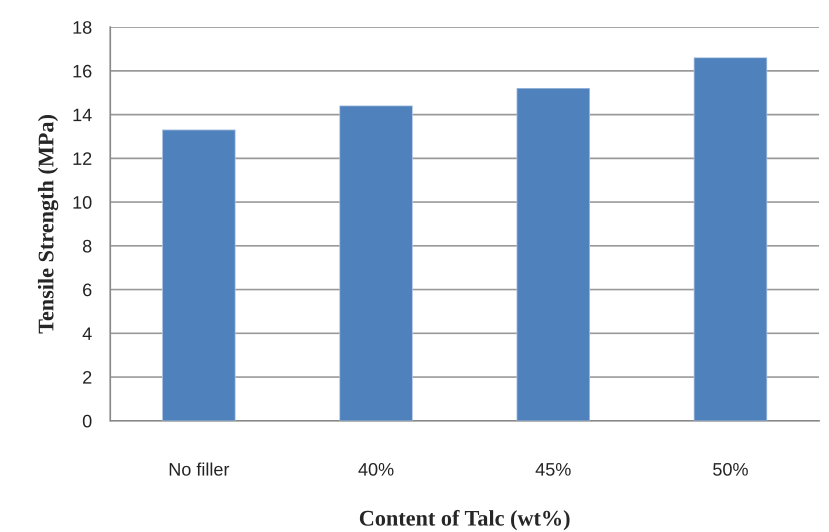  What do you see at coordinates (82, 27) in the screenshot?
I see `y-tick-label: 18` at bounding box center [82, 27].